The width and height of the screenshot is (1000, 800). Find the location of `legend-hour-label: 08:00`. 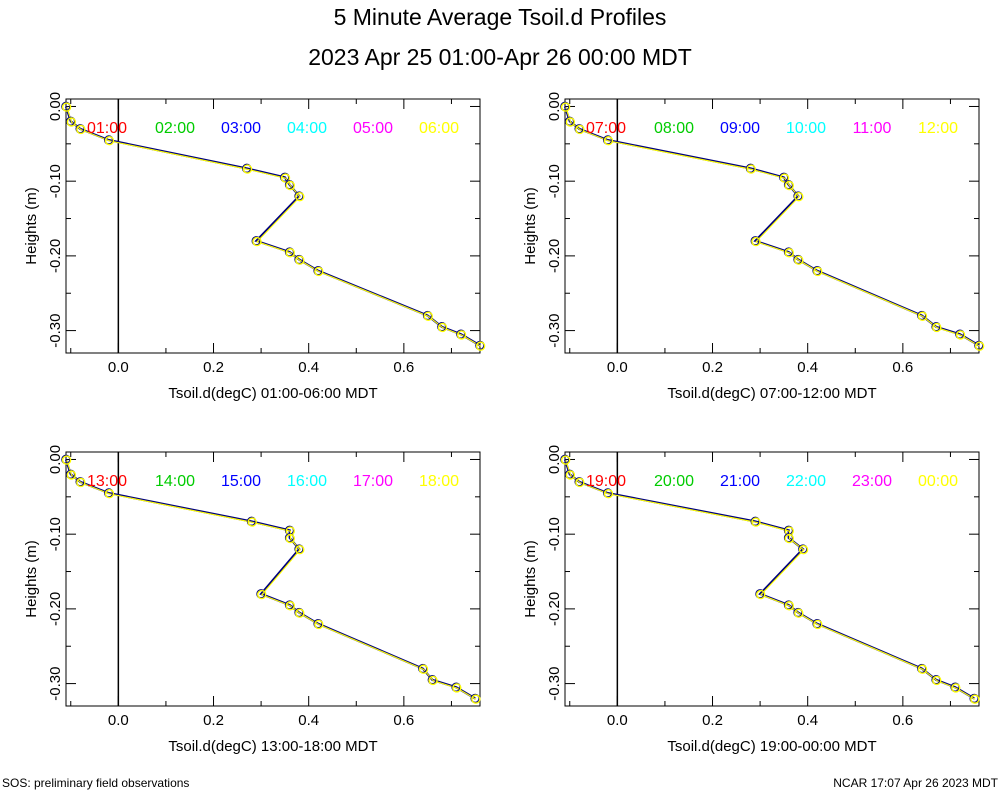

legend-hour-label: 08:00 is located at coordinates (674, 128).